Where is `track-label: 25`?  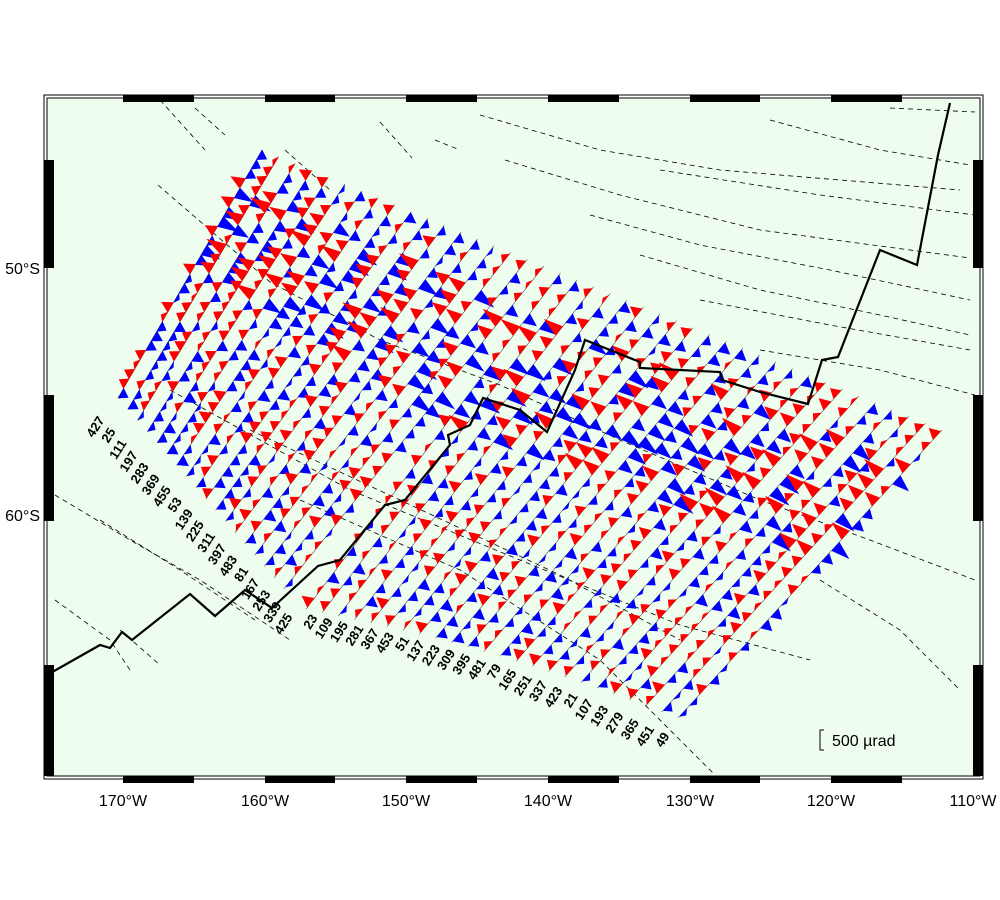
track-label: 25 is located at coordinates (108, 435).